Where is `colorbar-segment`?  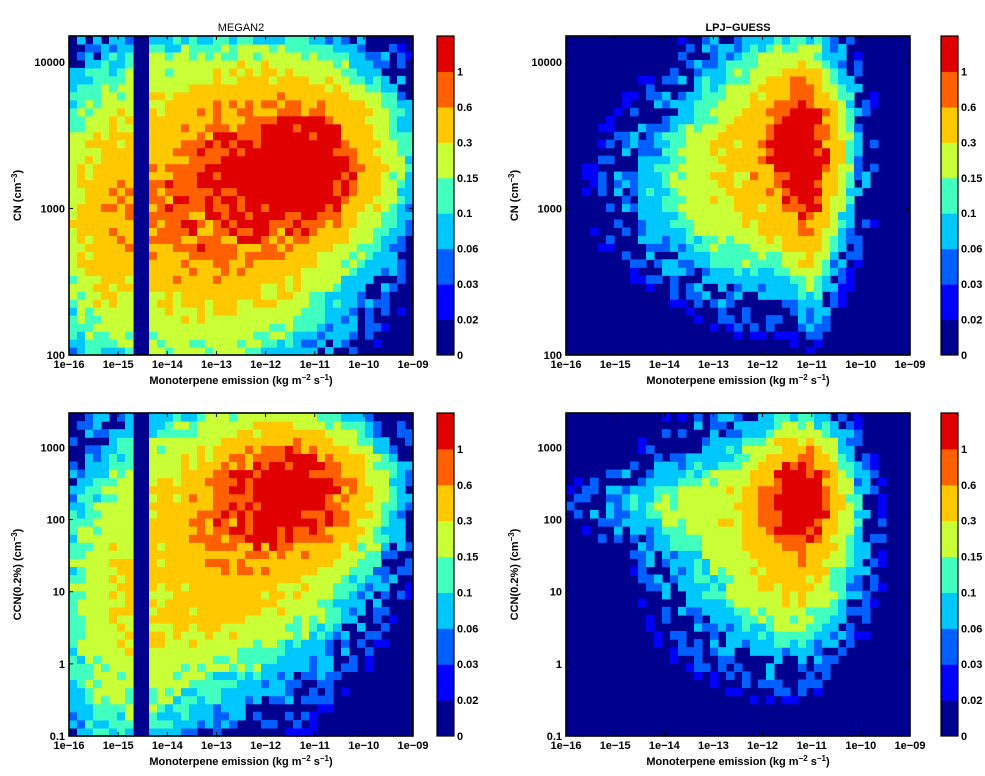 colorbar-segment is located at coordinates (949, 89).